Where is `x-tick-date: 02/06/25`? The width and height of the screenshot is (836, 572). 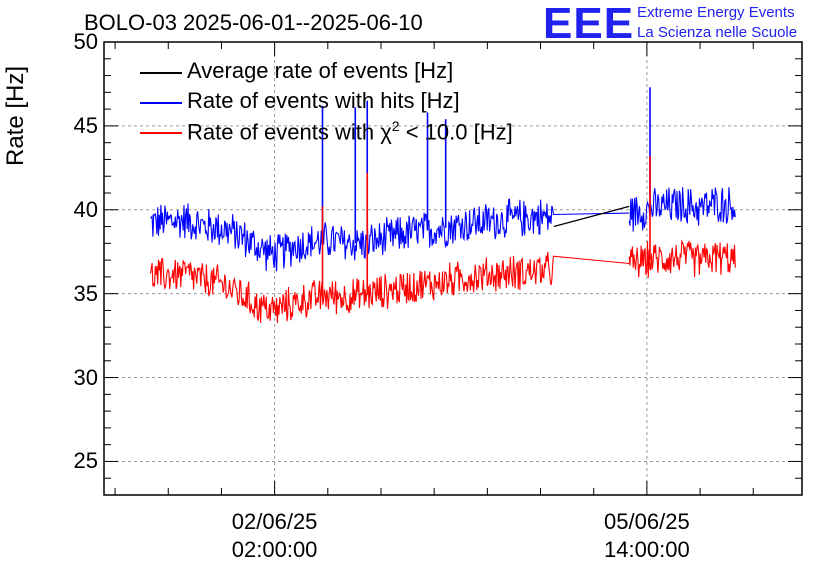 x-tick-date: 02/06/25 is located at coordinates (274, 521).